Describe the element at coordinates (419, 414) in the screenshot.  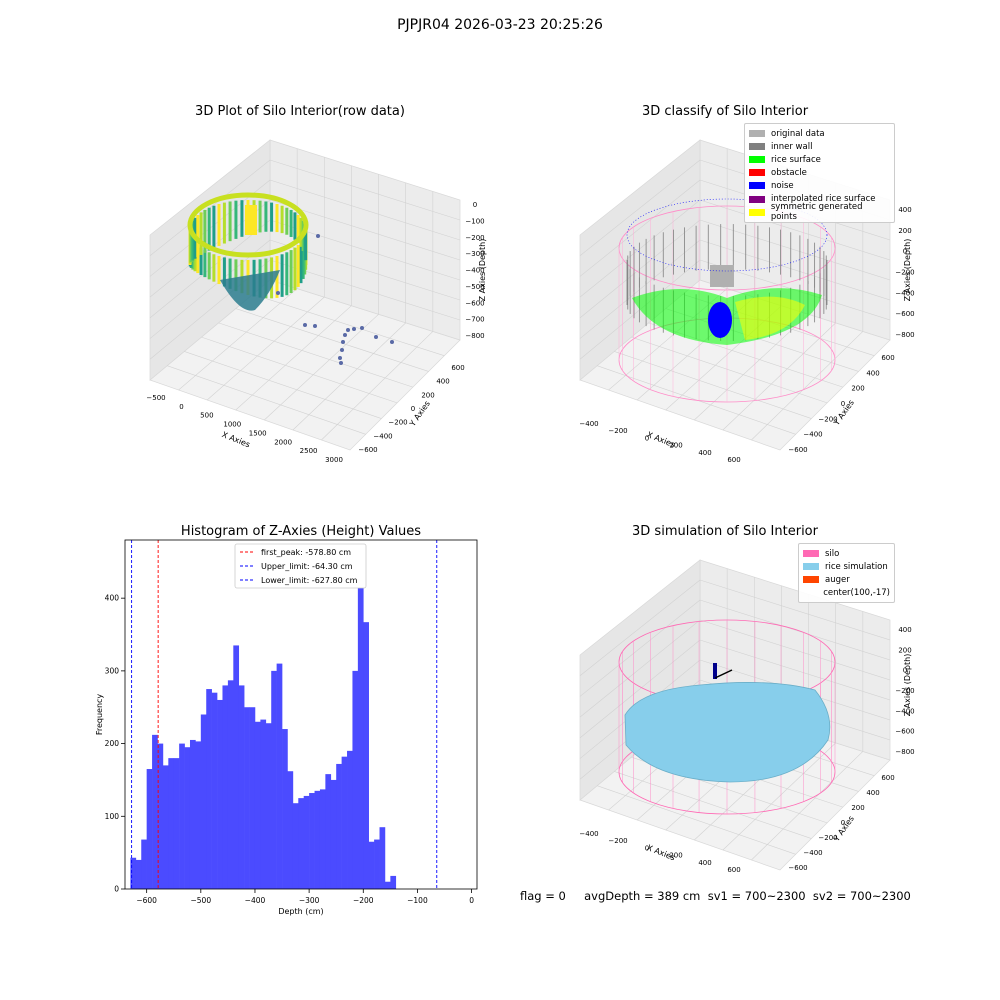
I see `y-axis-label: Y Axies` at that location.